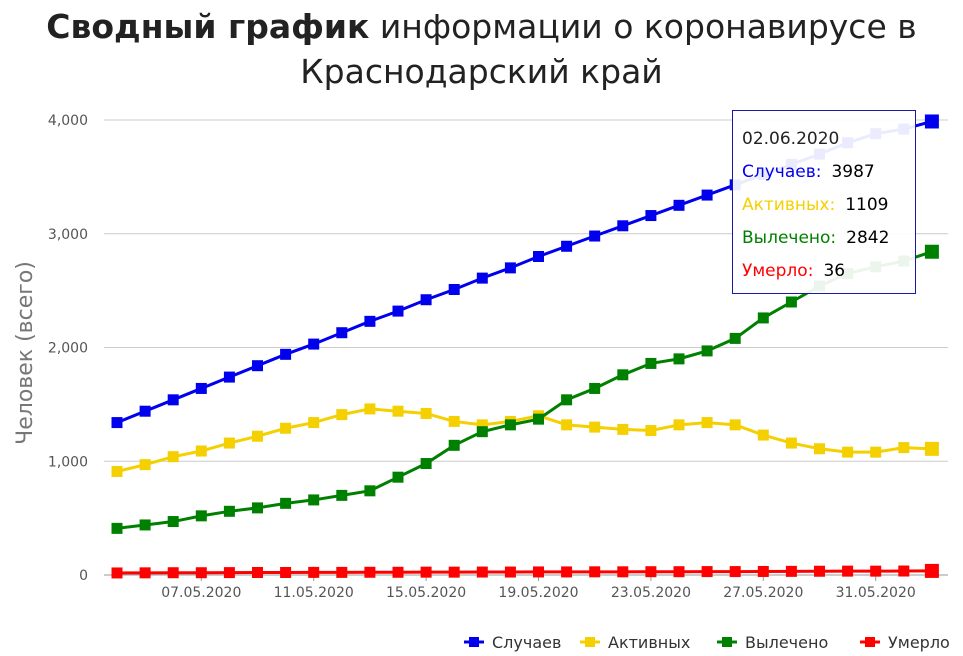 This screenshot has width=963, height=656. Describe the element at coordinates (526, 642) in the screenshot. I see `legend-label: Случаев` at that location.